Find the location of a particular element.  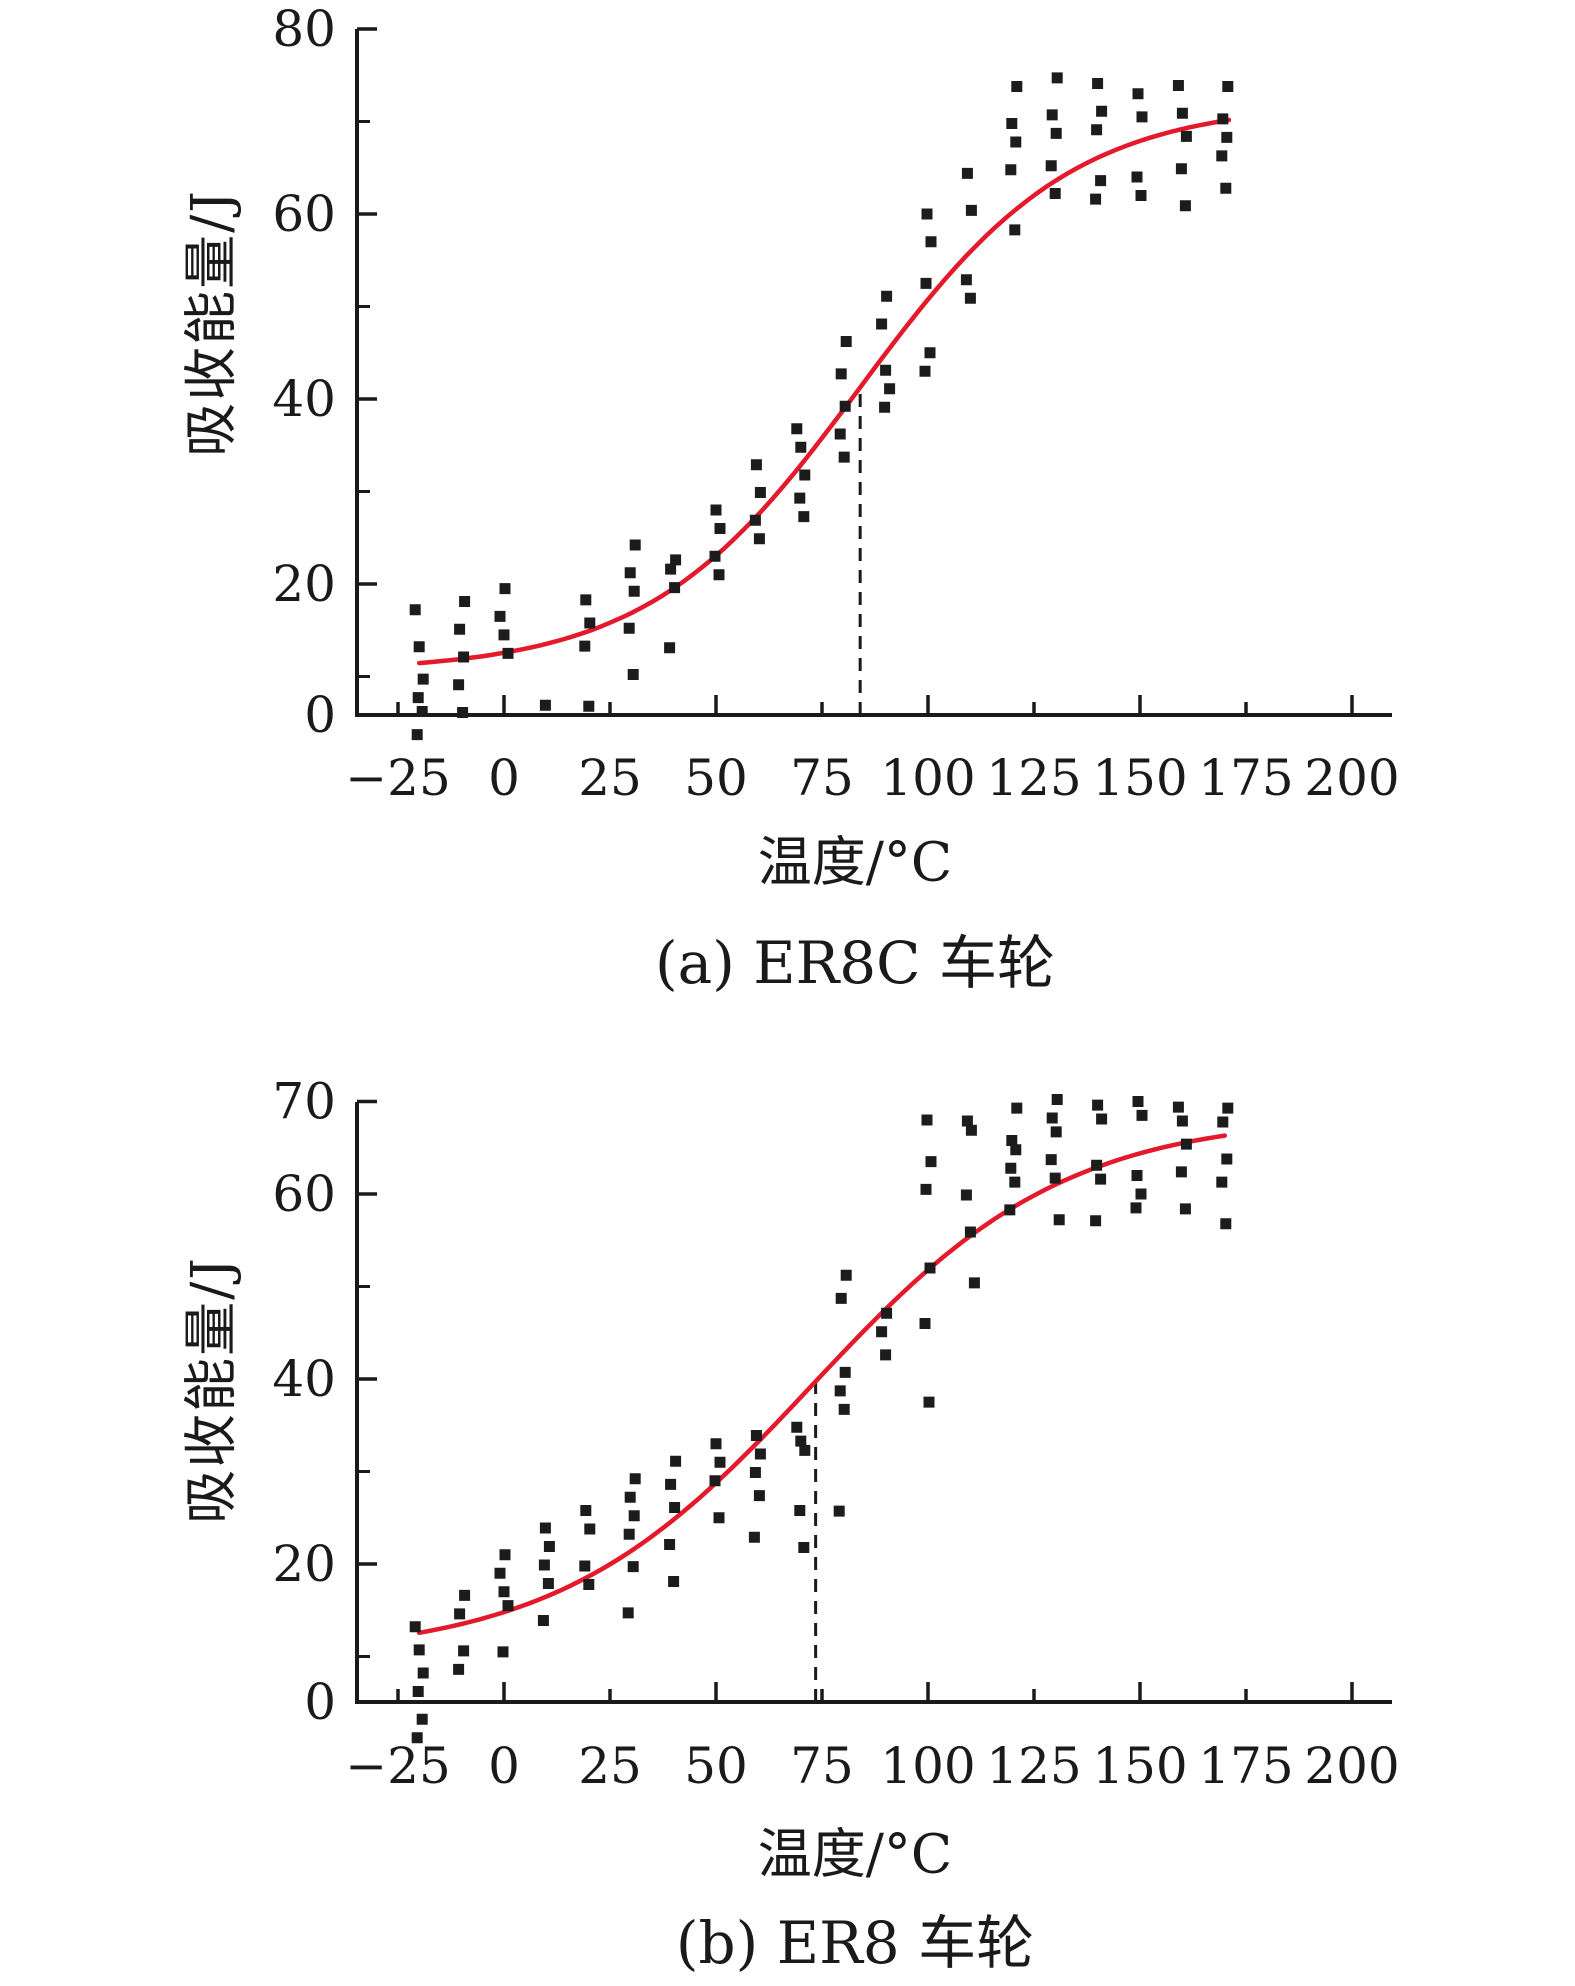

x-tick-label: 25 is located at coordinates (610, 778).